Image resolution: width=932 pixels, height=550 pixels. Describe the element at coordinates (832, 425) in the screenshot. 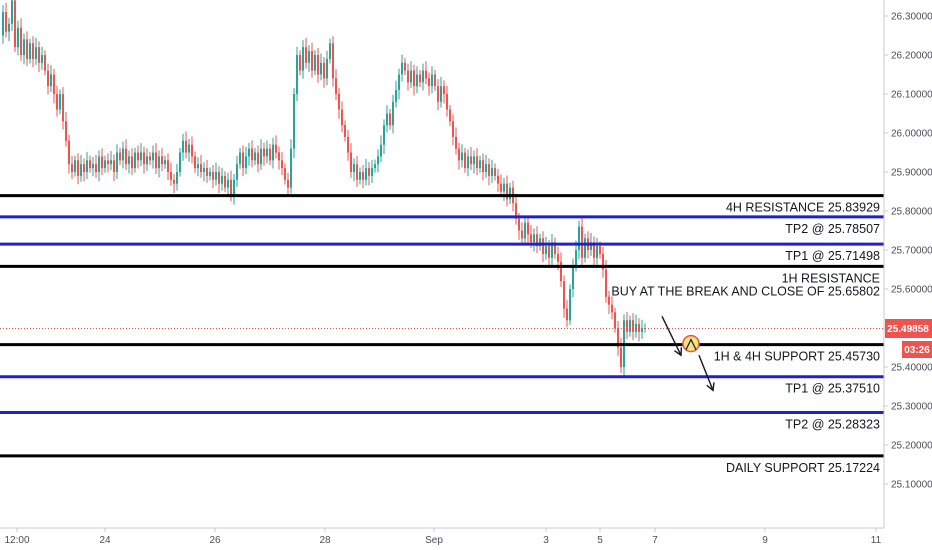

I see `level-label: TP2 @ 25.28323` at that location.